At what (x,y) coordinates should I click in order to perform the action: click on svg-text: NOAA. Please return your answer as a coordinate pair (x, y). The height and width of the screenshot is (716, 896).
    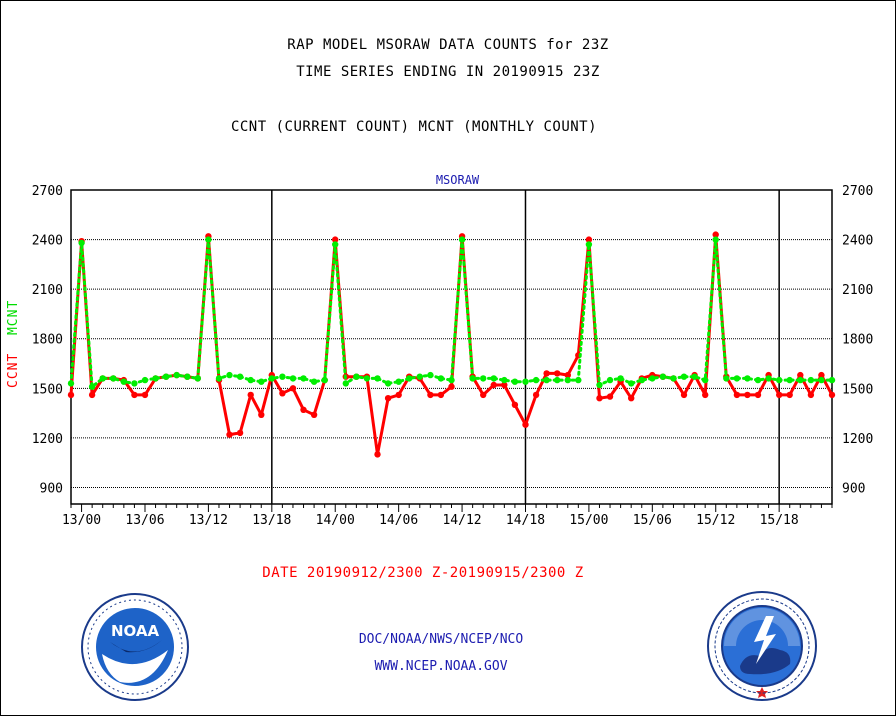
    Looking at the image, I should click on (135, 631).